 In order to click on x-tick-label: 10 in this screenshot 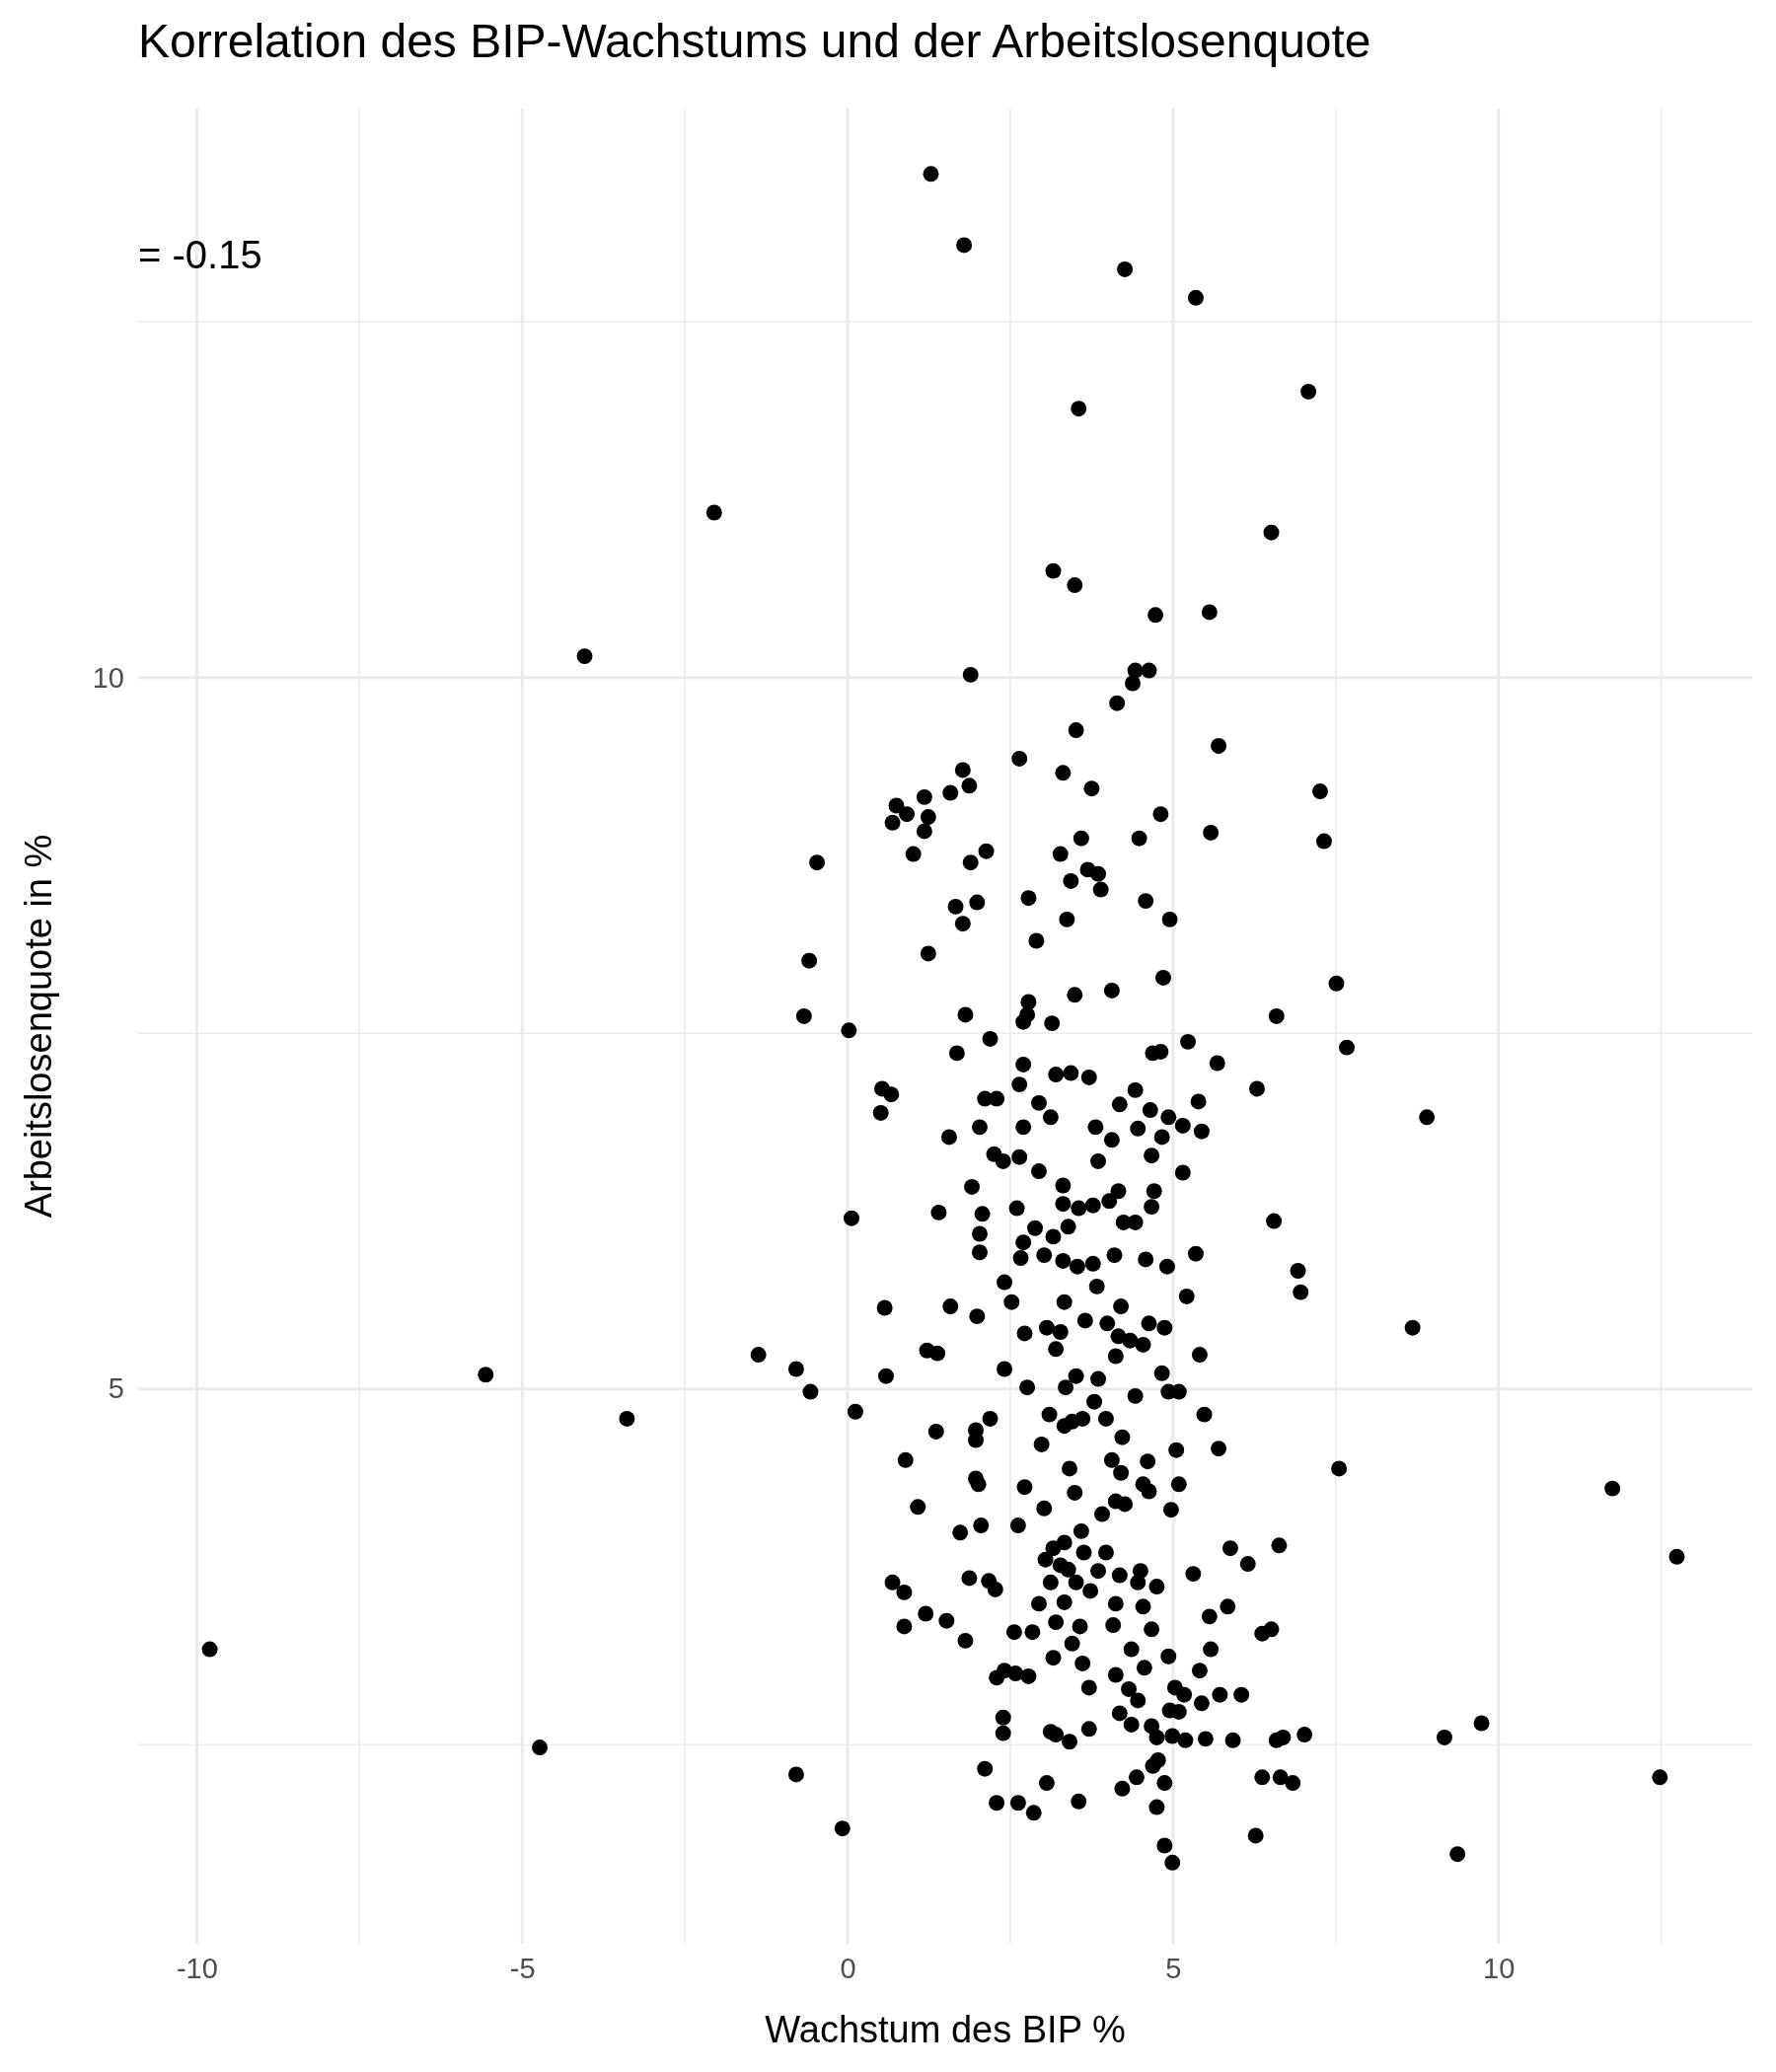, I will do `click(1499, 1968)`.